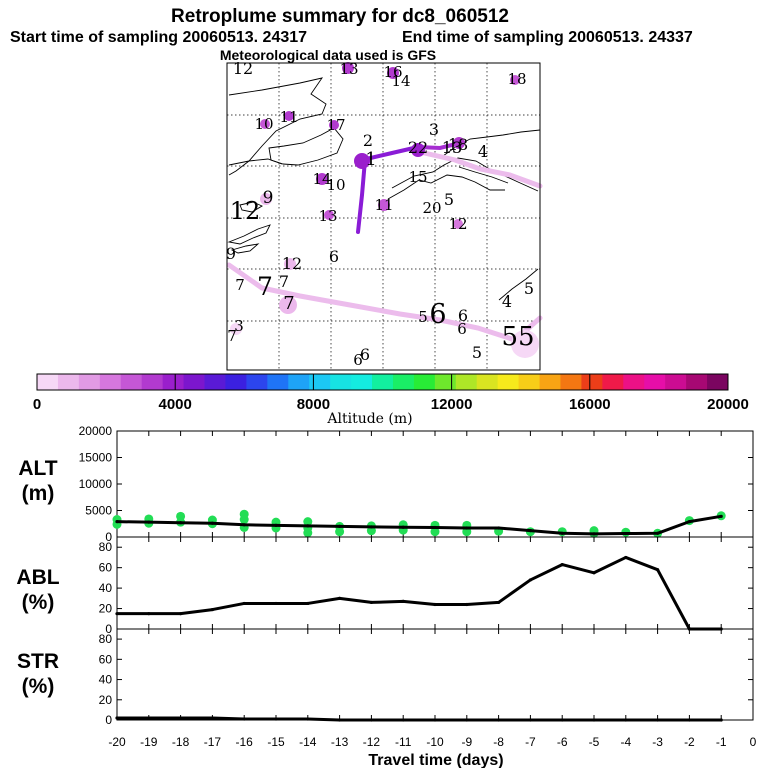 The height and width of the screenshot is (768, 768). I want to click on x-tick-label: -16, so click(245, 742).